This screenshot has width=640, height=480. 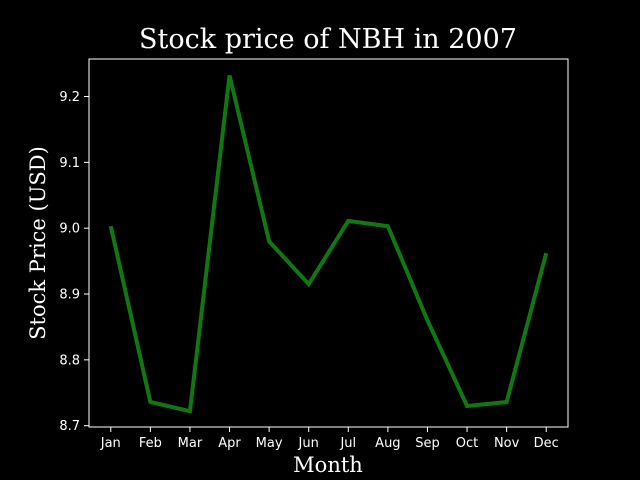 What do you see at coordinates (38, 243) in the screenshot?
I see `y-axis-label: Stock Price (USD)` at bounding box center [38, 243].